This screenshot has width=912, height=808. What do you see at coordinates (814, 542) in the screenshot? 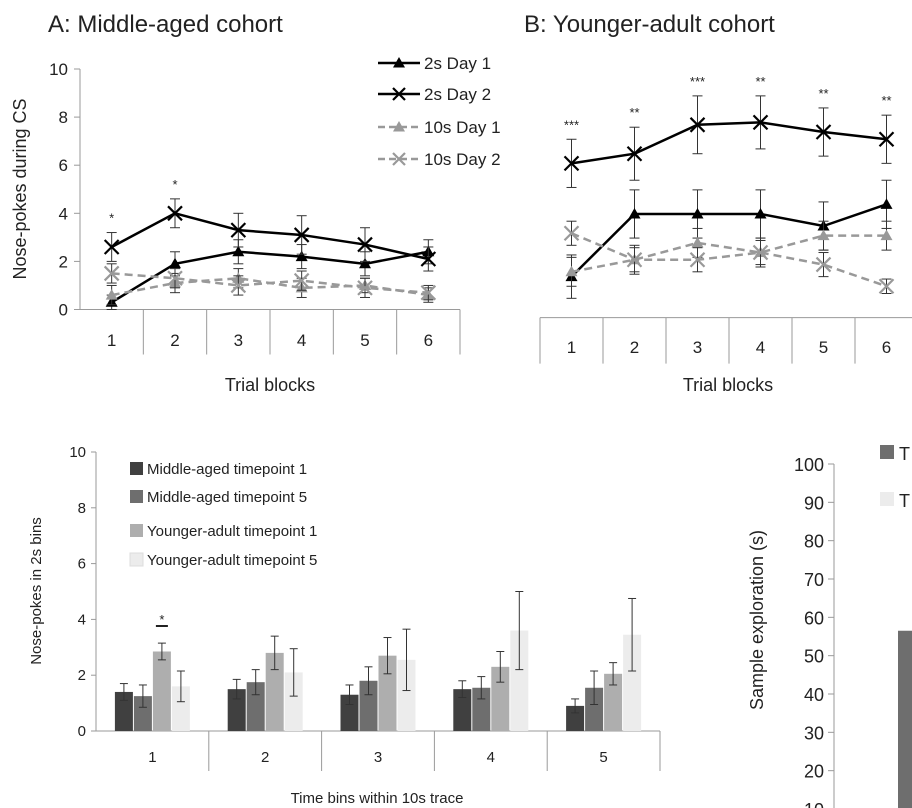
I see `panel-d-y-tick-label: 80` at bounding box center [814, 542].